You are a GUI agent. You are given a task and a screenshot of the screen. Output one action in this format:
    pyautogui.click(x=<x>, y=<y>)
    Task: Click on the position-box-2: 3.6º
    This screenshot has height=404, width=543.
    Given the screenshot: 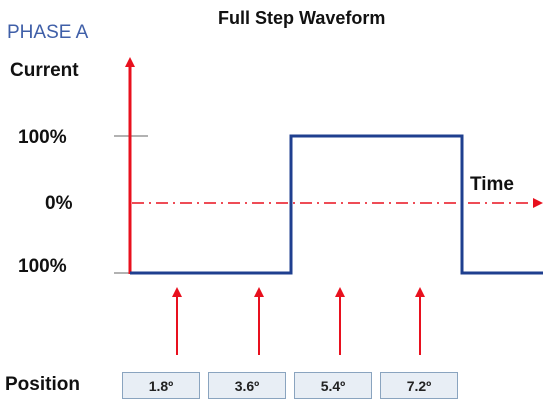 What is the action you would take?
    pyautogui.click(x=247, y=385)
    